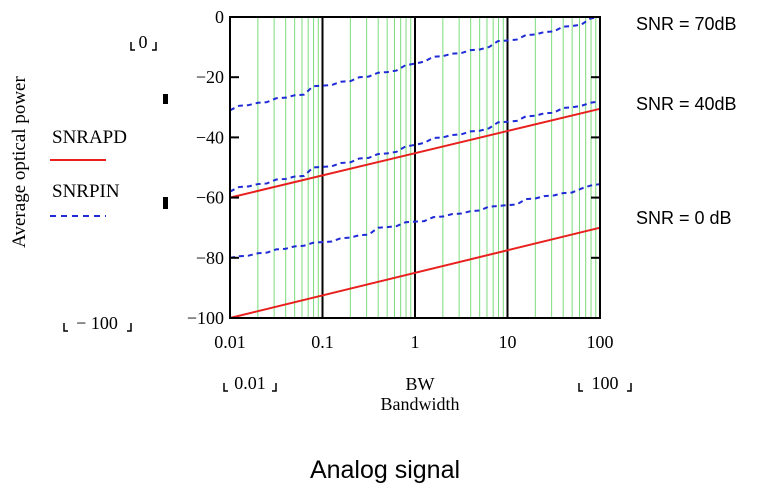 The height and width of the screenshot is (493, 770). Describe the element at coordinates (165, 203) in the screenshot. I see `y-range-marker-lower` at that location.